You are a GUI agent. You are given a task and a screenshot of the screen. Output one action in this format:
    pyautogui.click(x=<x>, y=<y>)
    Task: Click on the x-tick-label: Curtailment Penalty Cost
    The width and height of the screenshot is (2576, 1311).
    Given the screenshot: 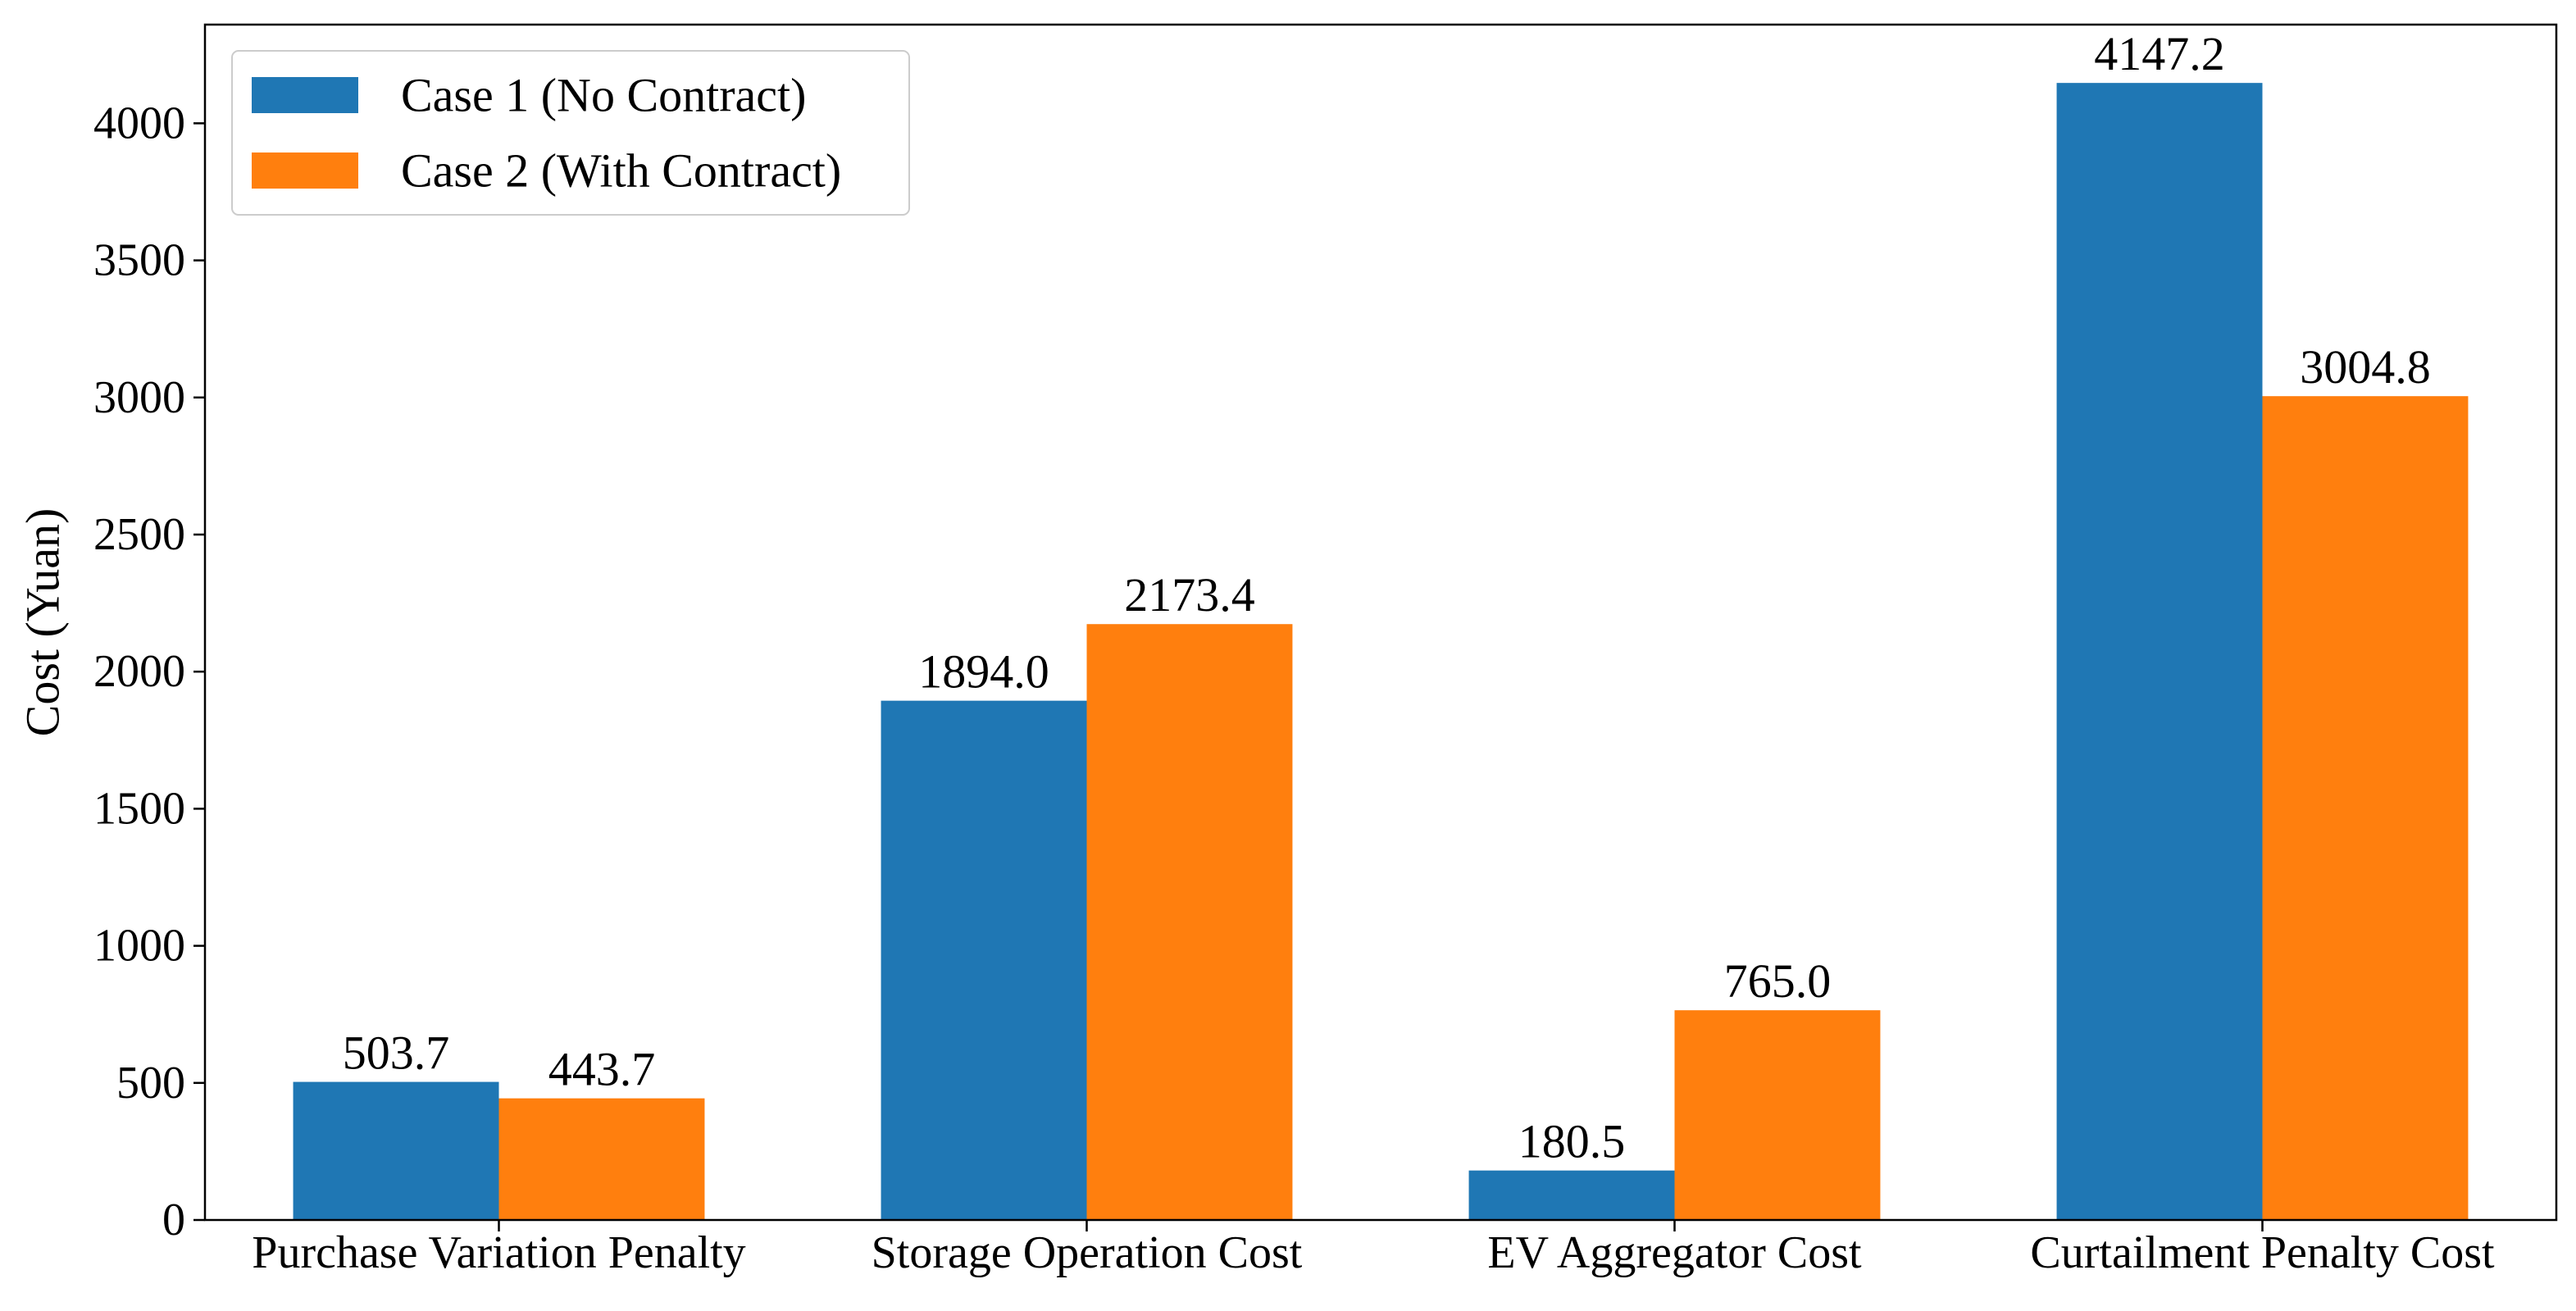 What is the action you would take?
    pyautogui.click(x=2262, y=1252)
    